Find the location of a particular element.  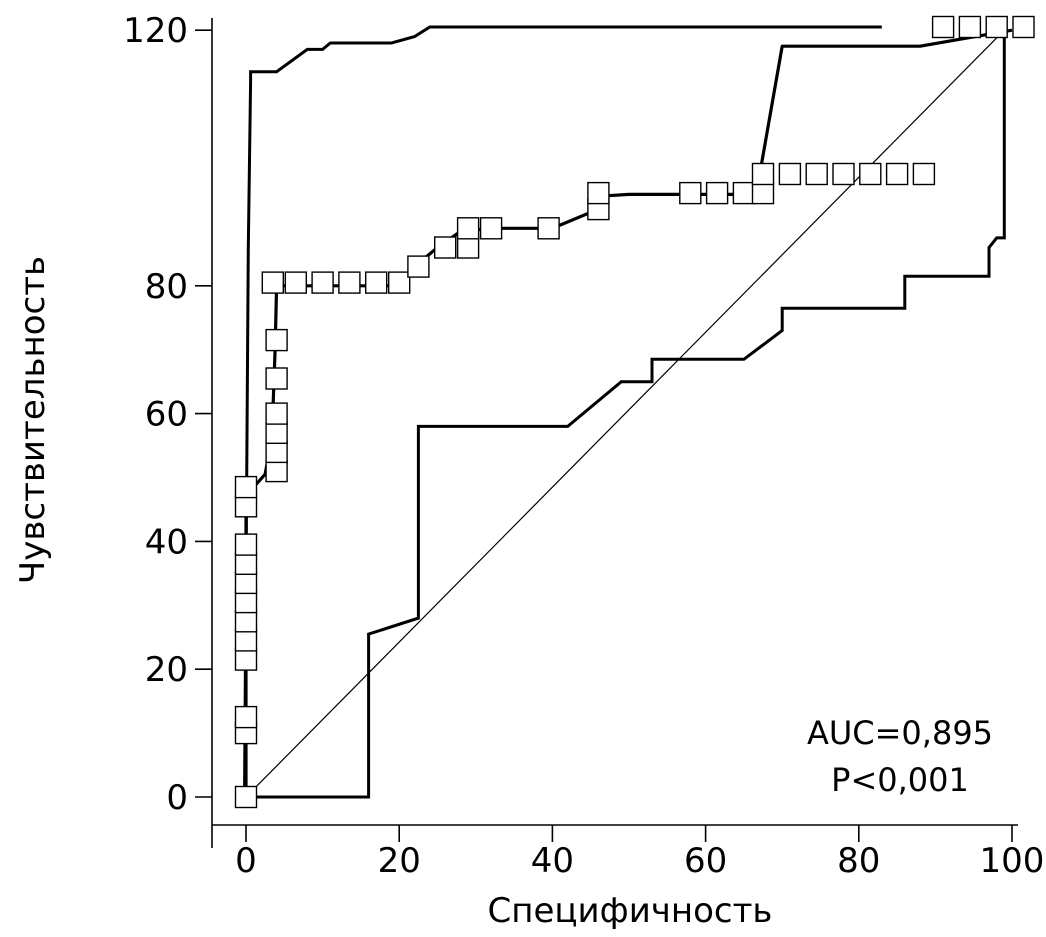

x-tick-label: 100 is located at coordinates (1012, 861).